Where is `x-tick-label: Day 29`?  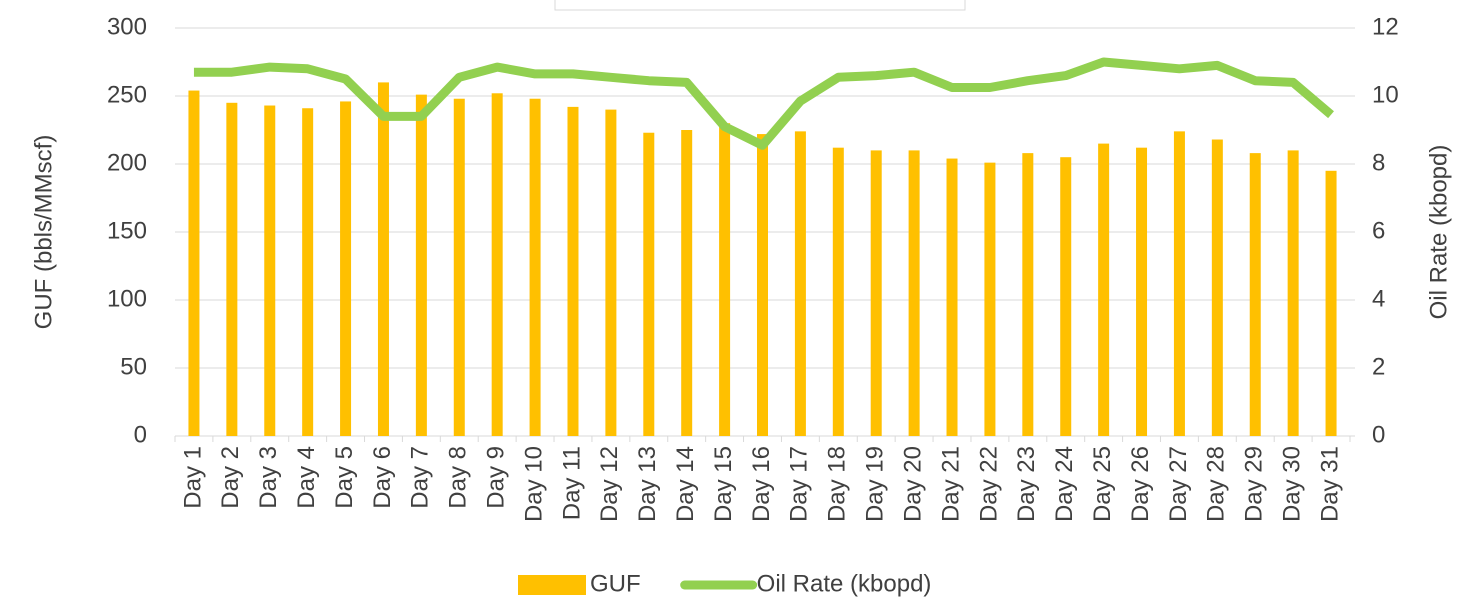 x-tick-label: Day 29 is located at coordinates (1254, 484).